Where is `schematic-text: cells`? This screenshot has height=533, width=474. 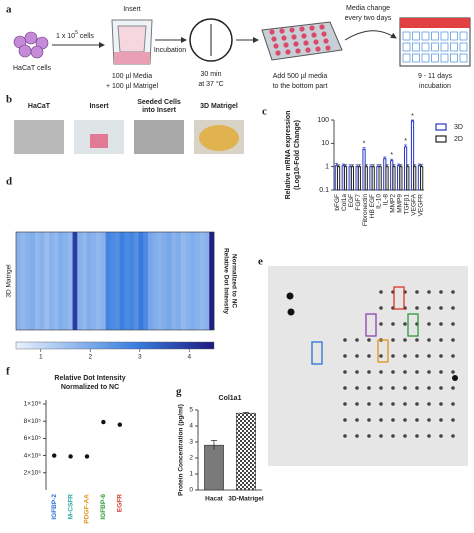
schematic-text: cells is located at coordinates (87, 36).